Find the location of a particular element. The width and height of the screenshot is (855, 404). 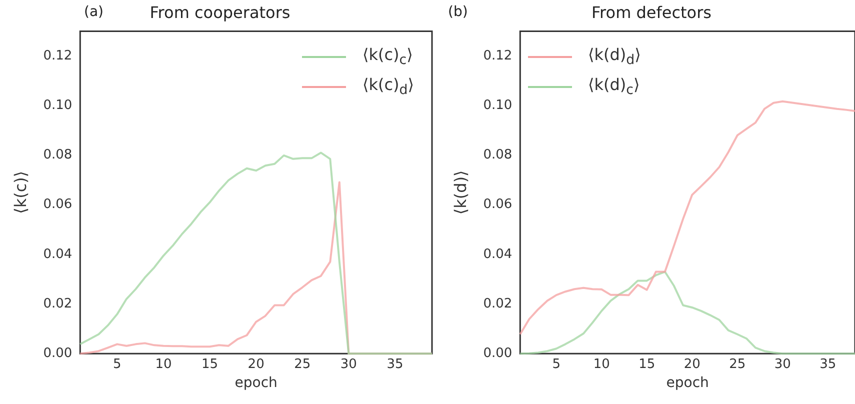

legend-label: ⟨k(c)$_{c}$⟩ is located at coordinates (387, 57).